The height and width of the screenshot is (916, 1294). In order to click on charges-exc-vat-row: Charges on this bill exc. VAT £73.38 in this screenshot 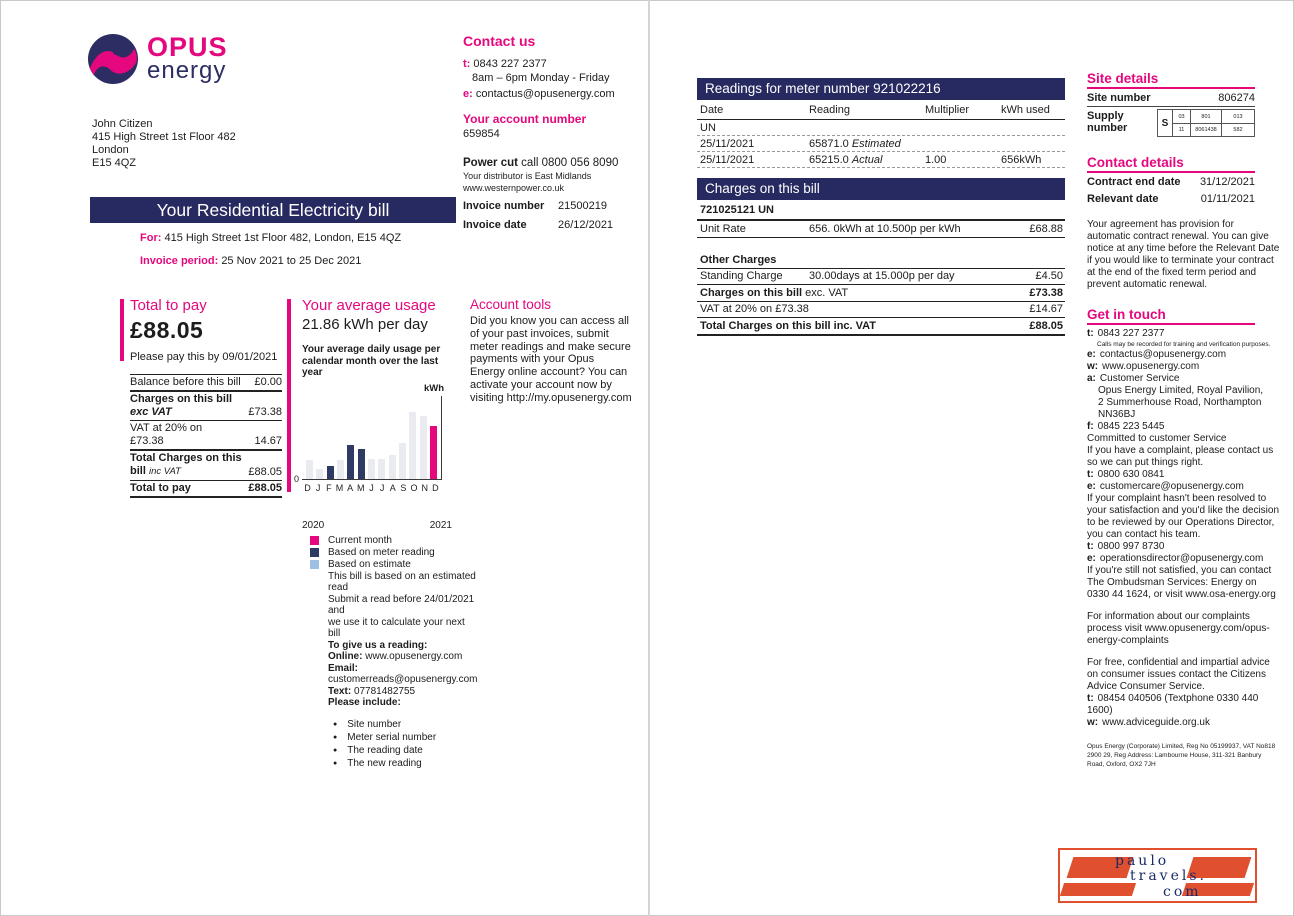, I will do `click(881, 293)`.